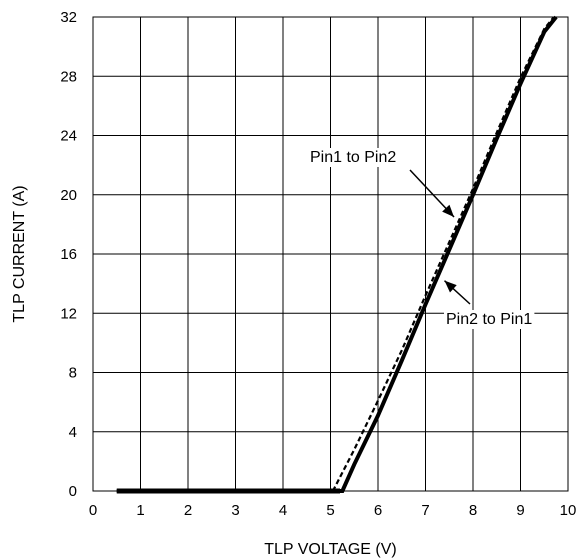  I want to click on x-tick-label: 3, so click(235, 510).